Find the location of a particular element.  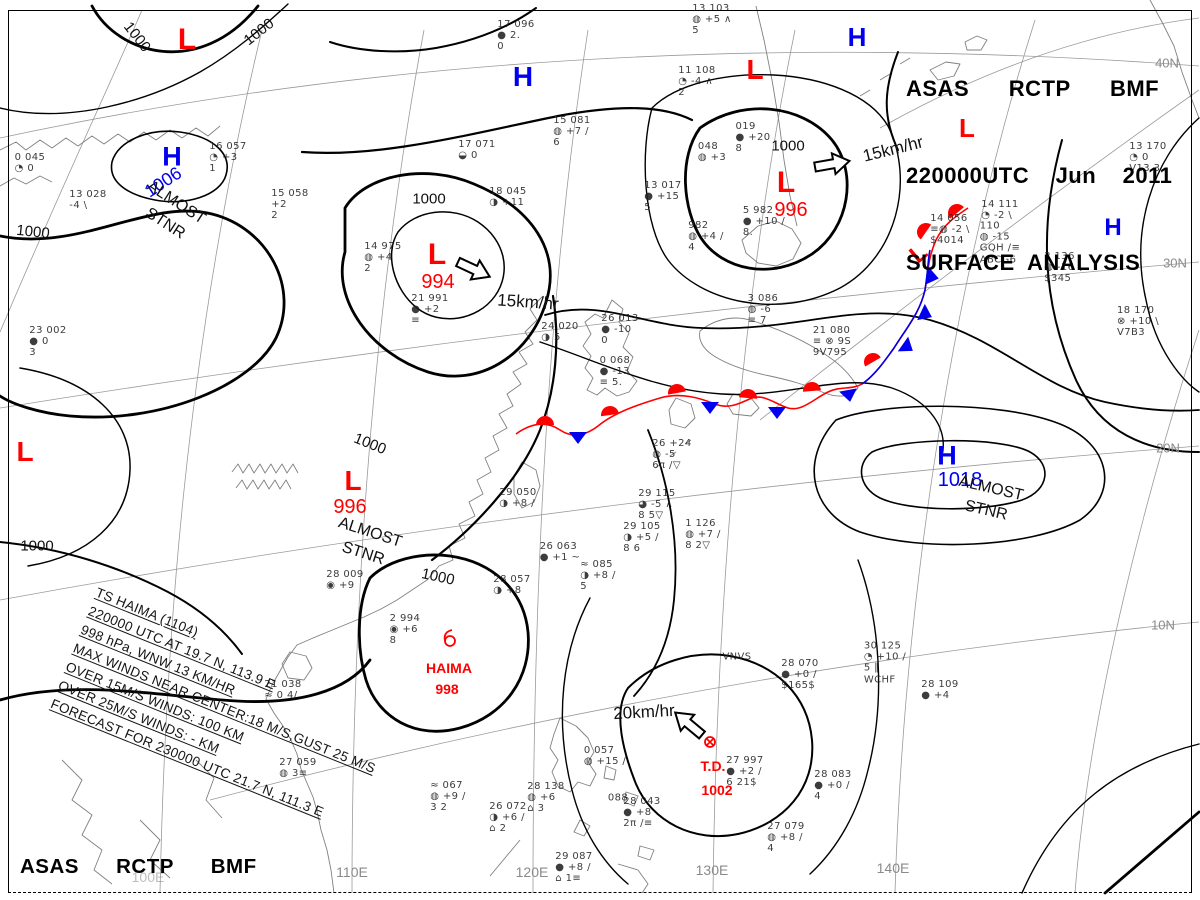

map-label: 1002 is located at coordinates (717, 790).